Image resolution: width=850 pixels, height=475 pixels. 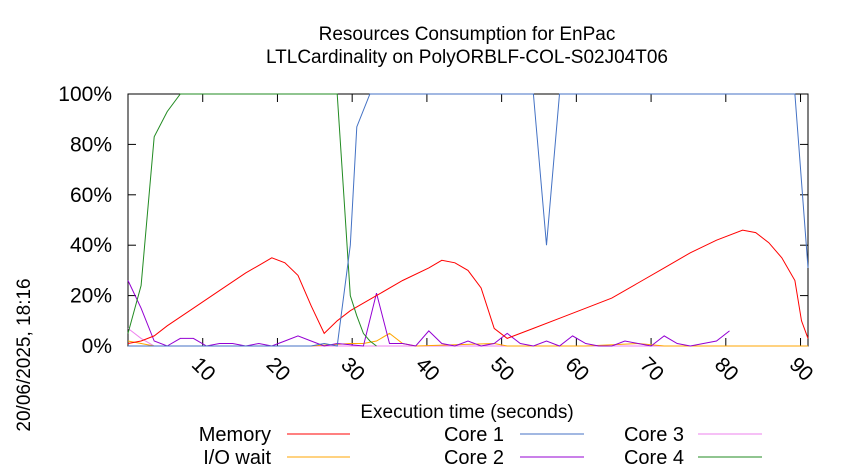 I want to click on x-tick-label: 70, so click(x=651, y=369).